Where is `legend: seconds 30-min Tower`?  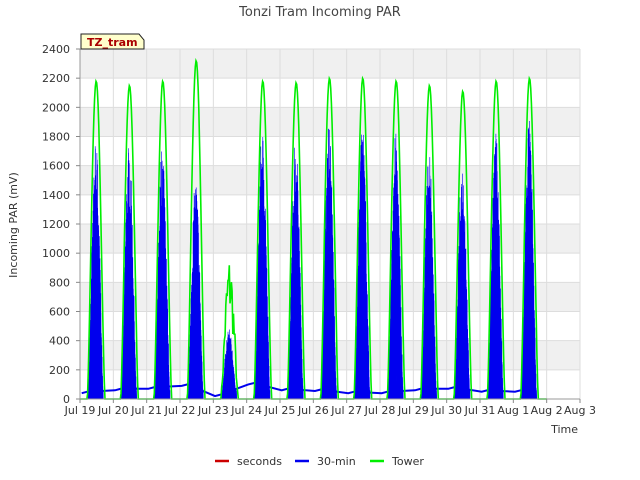
legend: seconds 30-min Tower is located at coordinates (319, 461).